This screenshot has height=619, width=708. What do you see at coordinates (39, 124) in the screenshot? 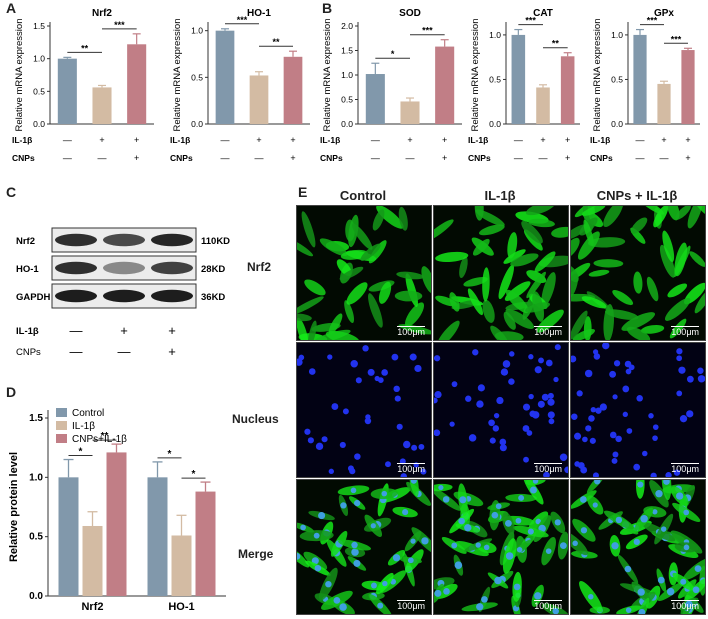
I see `y-tick-label-nrf2-0: 0.0` at bounding box center [39, 124].